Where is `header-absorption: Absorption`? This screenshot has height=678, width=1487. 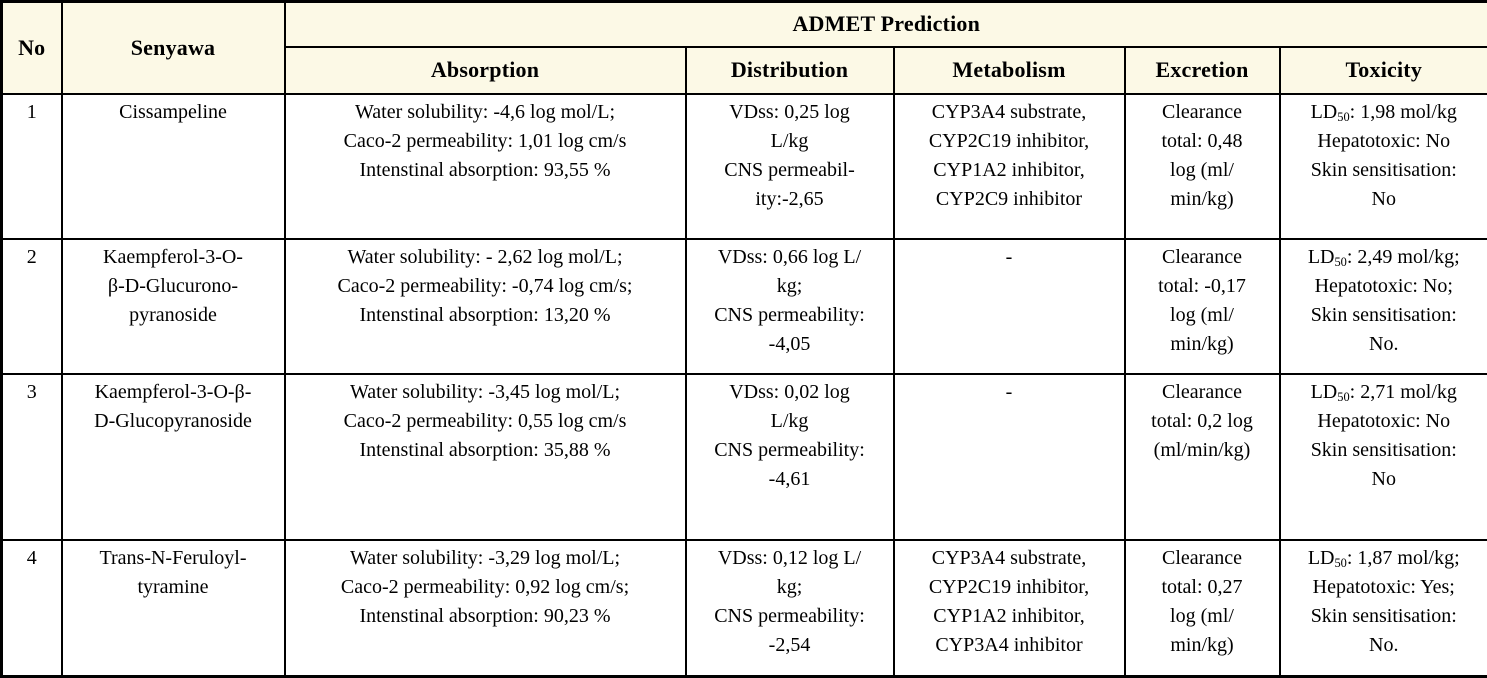
header-absorption: Absorption is located at coordinates (485, 70).